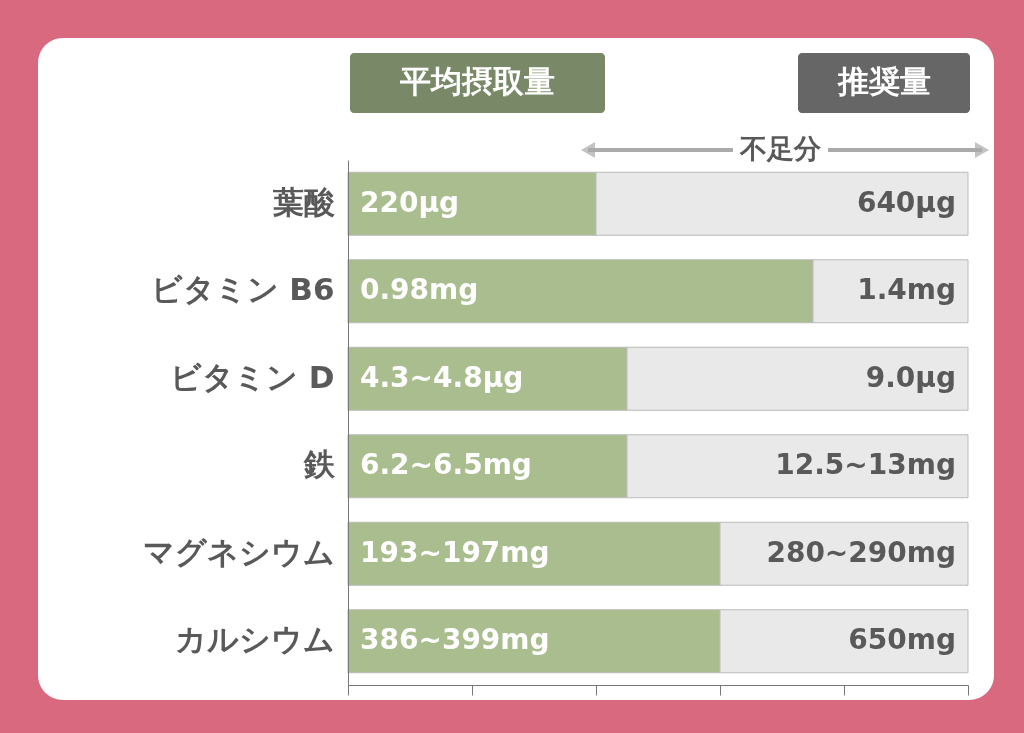 This screenshot has height=733, width=1024. What do you see at coordinates (254, 639) in the screenshot?
I see `y-tick-label: カルシウム` at bounding box center [254, 639].